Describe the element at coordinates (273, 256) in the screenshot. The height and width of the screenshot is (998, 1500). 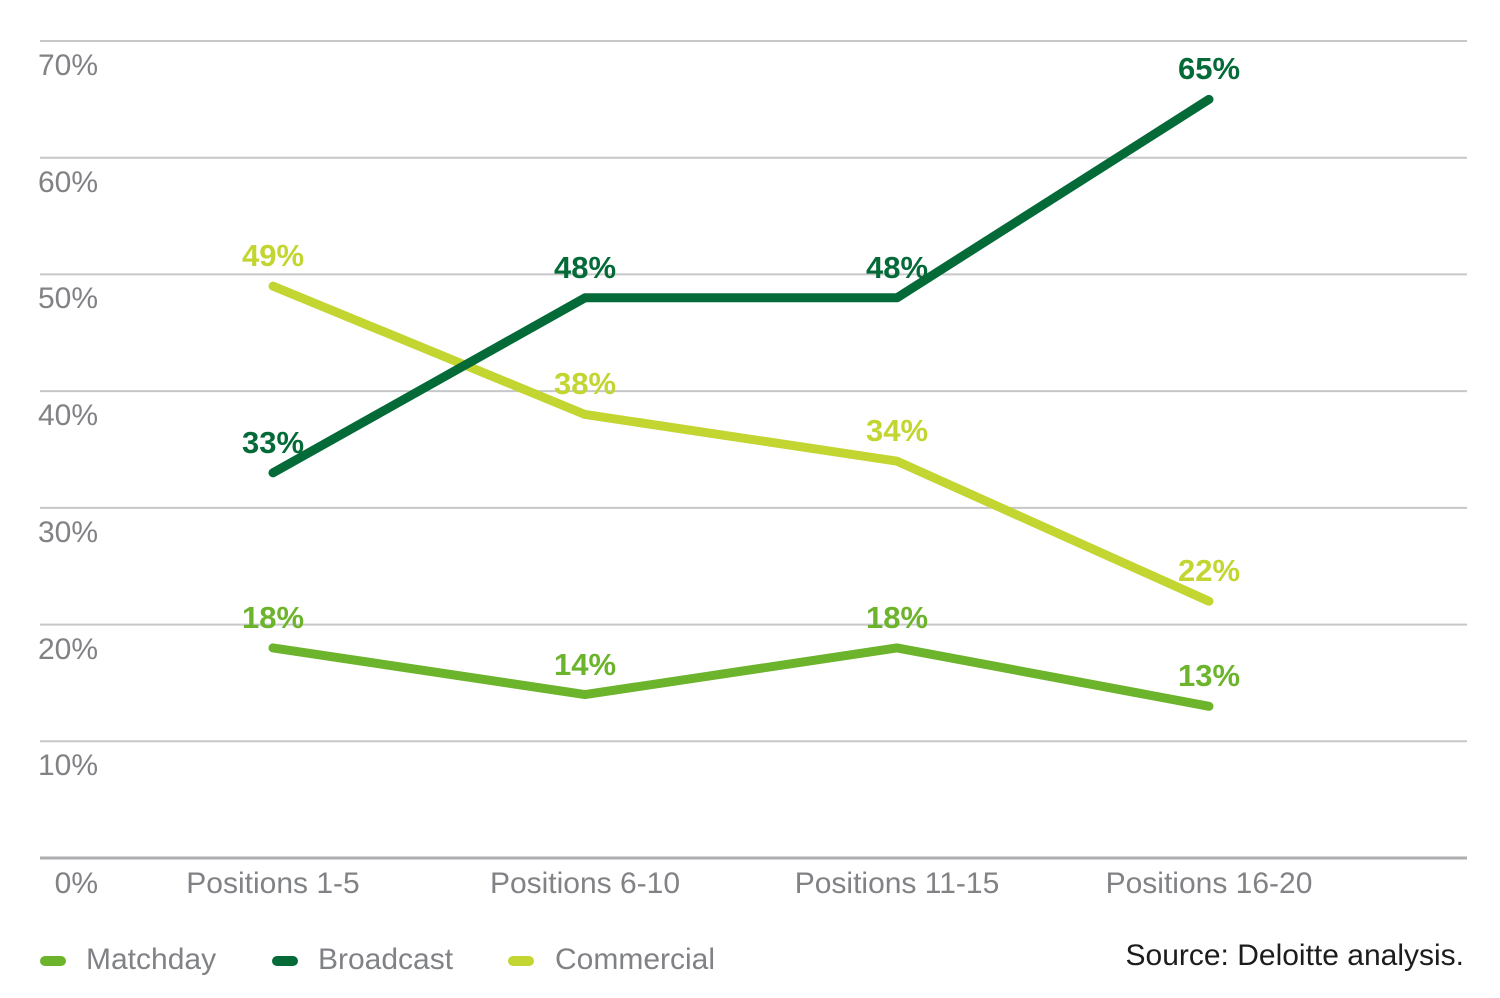
I see `data-label-commercial-1: 49%` at that location.